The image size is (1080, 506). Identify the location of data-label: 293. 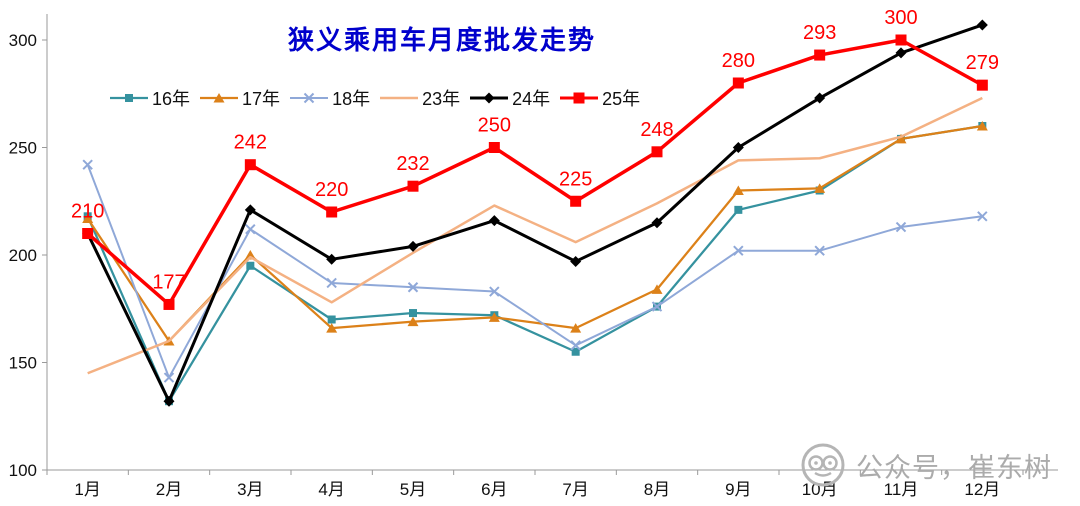
(819, 33).